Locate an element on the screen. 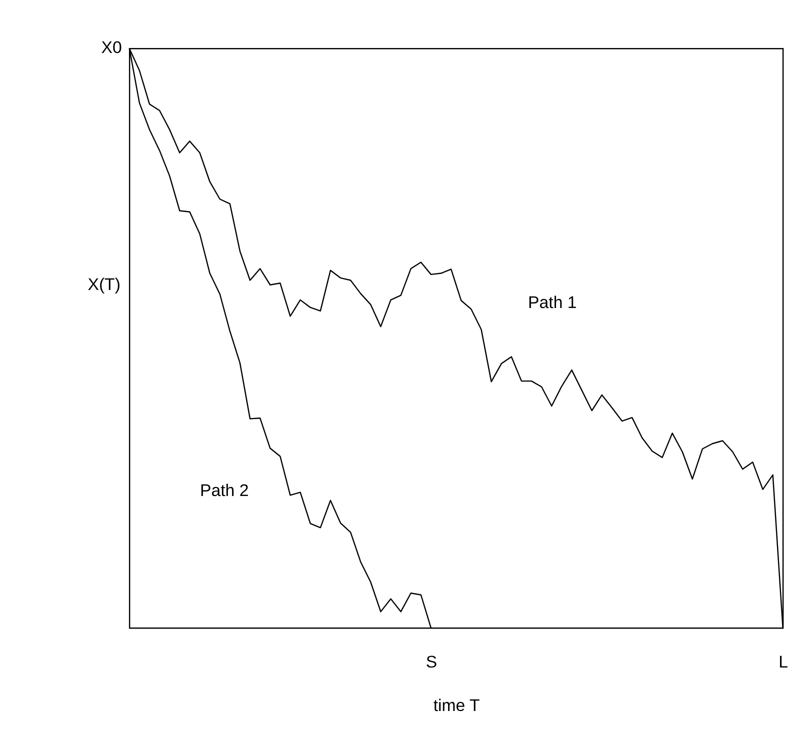 This screenshot has width=796, height=747. x-axis-title: time T is located at coordinates (456, 705).